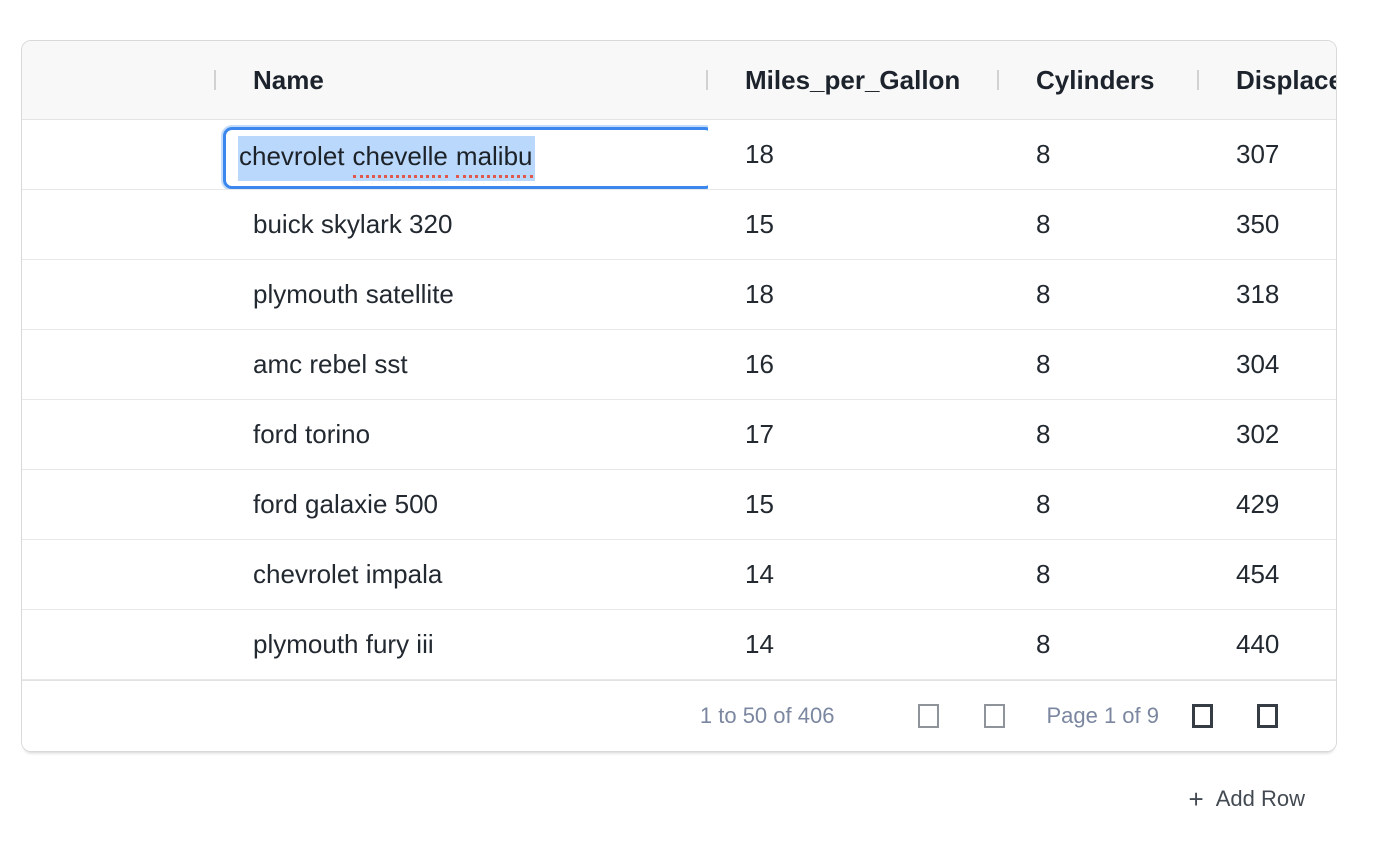  What do you see at coordinates (1258, 574) in the screenshot?
I see `displacement-cell: 454` at bounding box center [1258, 574].